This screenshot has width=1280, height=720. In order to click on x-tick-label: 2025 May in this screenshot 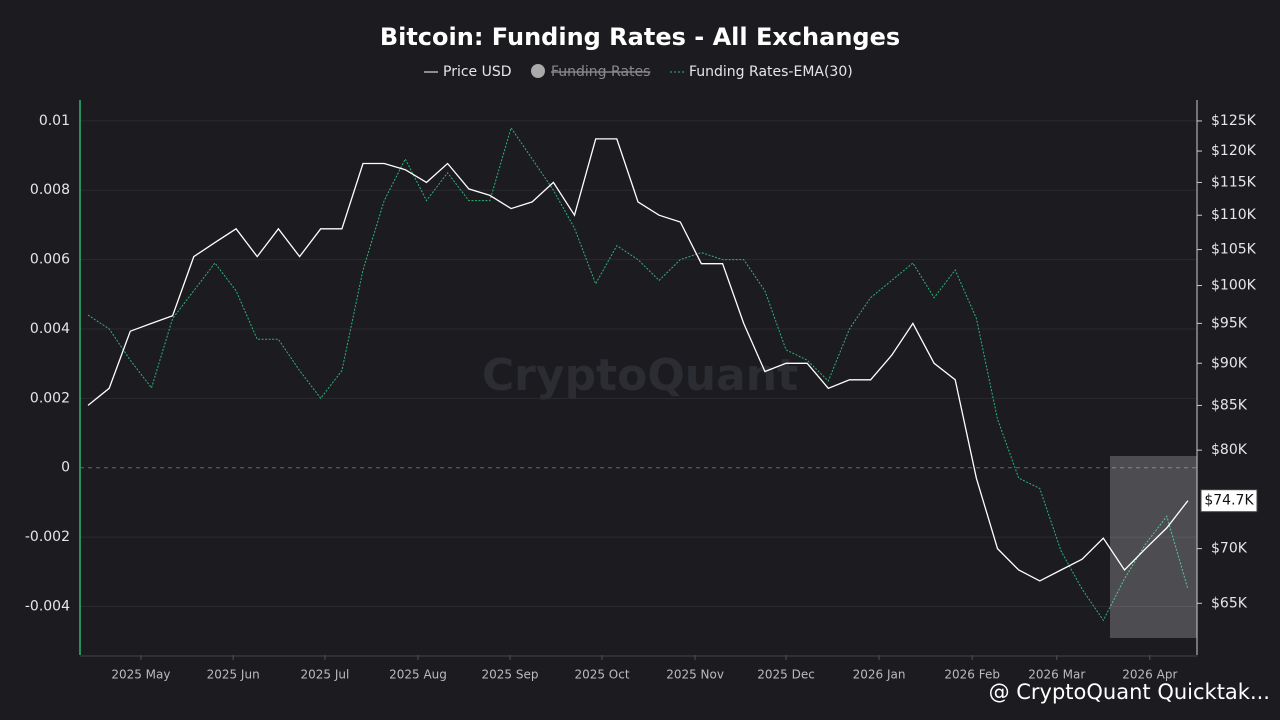, I will do `click(140, 675)`.